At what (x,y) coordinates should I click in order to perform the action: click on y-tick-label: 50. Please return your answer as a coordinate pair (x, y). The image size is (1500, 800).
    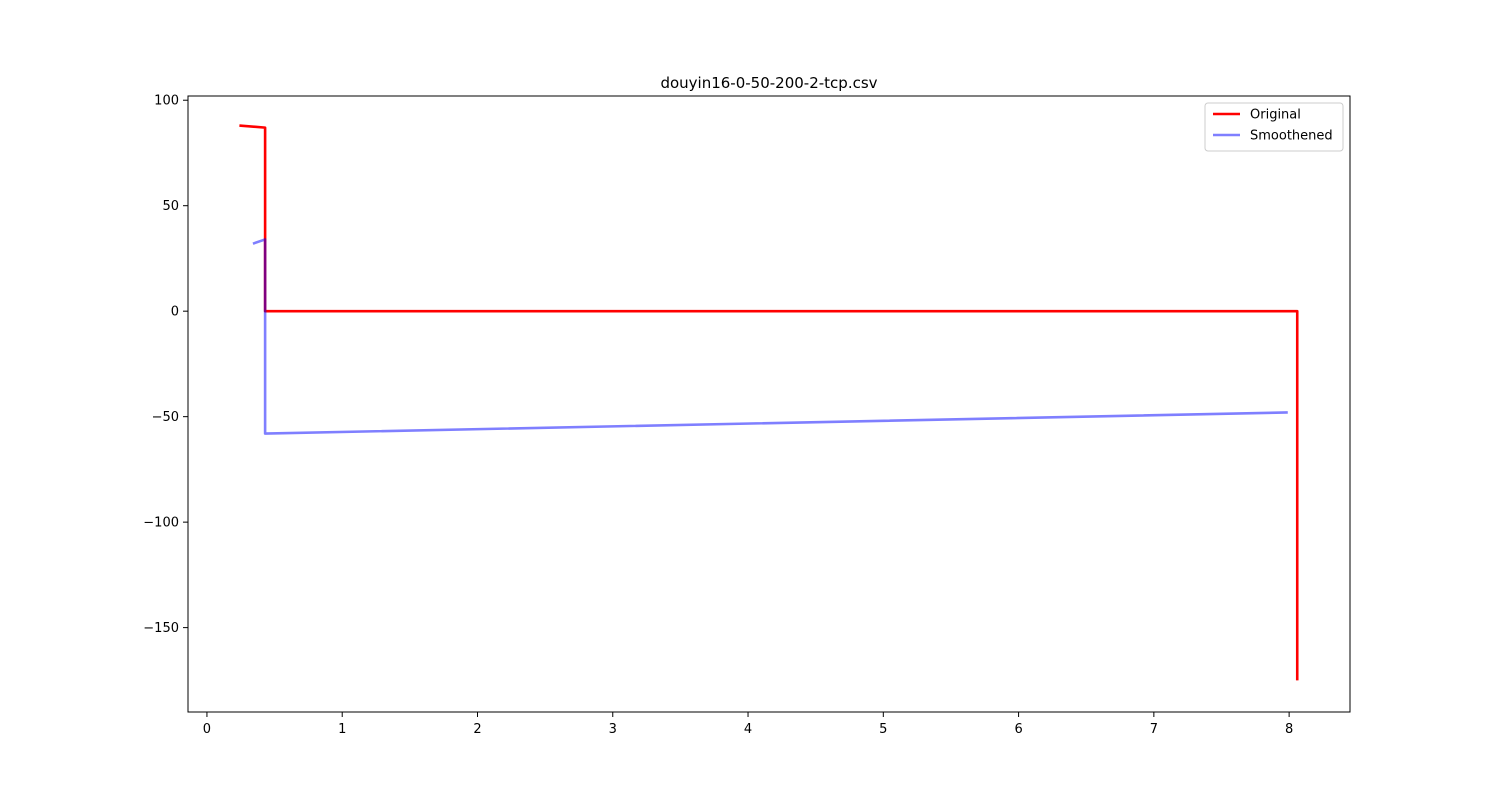
    Looking at the image, I should click on (170, 206).